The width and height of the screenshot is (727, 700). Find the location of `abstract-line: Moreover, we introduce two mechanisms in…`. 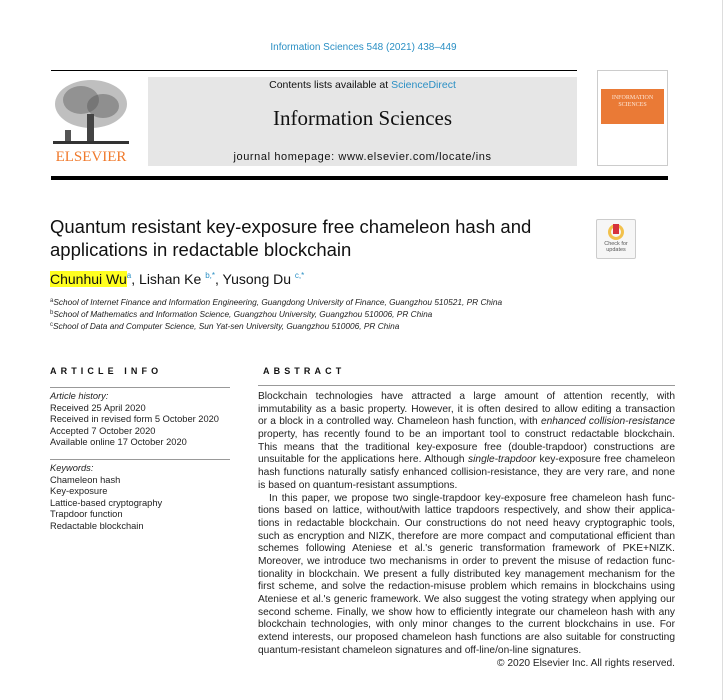

abstract-line: Moreover, we introduce two mechanisms in… is located at coordinates (466, 562).